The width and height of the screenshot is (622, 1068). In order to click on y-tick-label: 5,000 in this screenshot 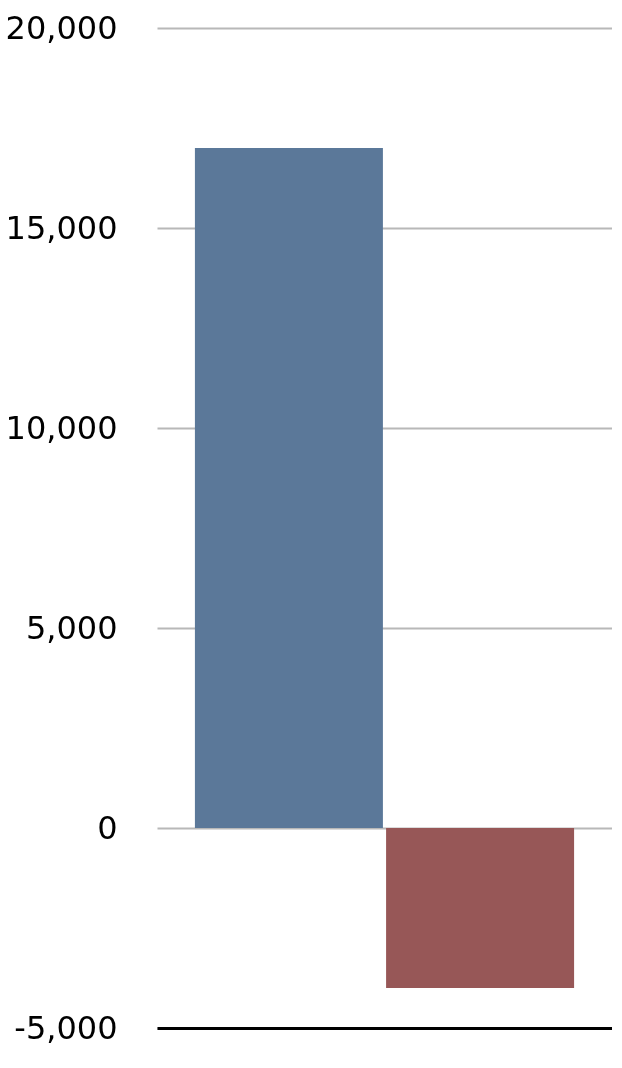, I will do `click(71, 627)`.